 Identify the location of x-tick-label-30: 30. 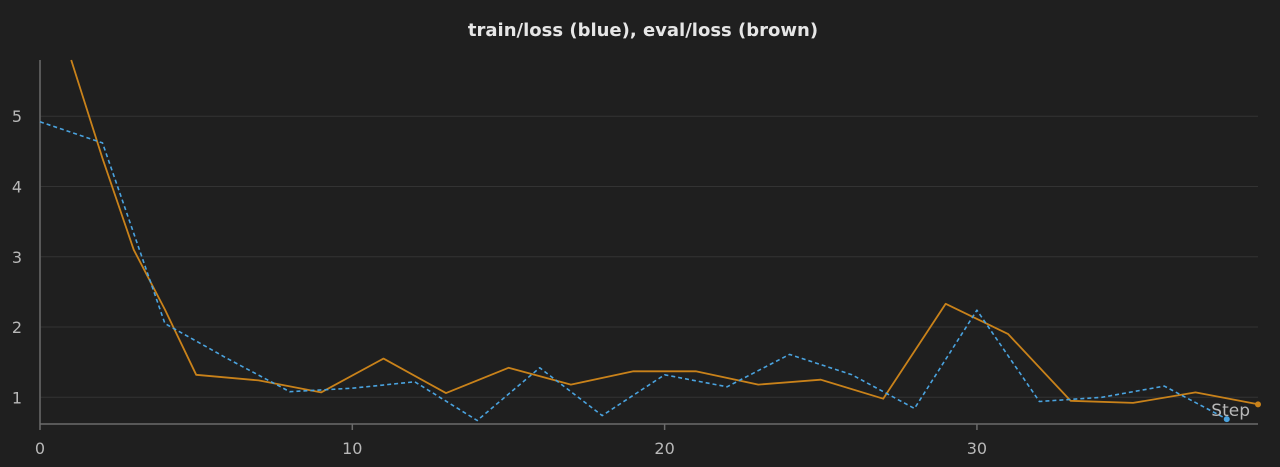
(977, 448).